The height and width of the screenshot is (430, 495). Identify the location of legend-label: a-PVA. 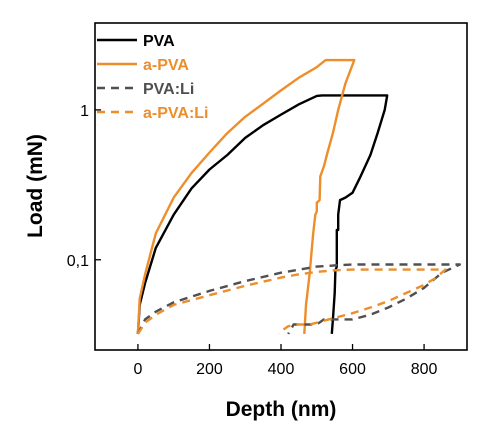
(166, 65).